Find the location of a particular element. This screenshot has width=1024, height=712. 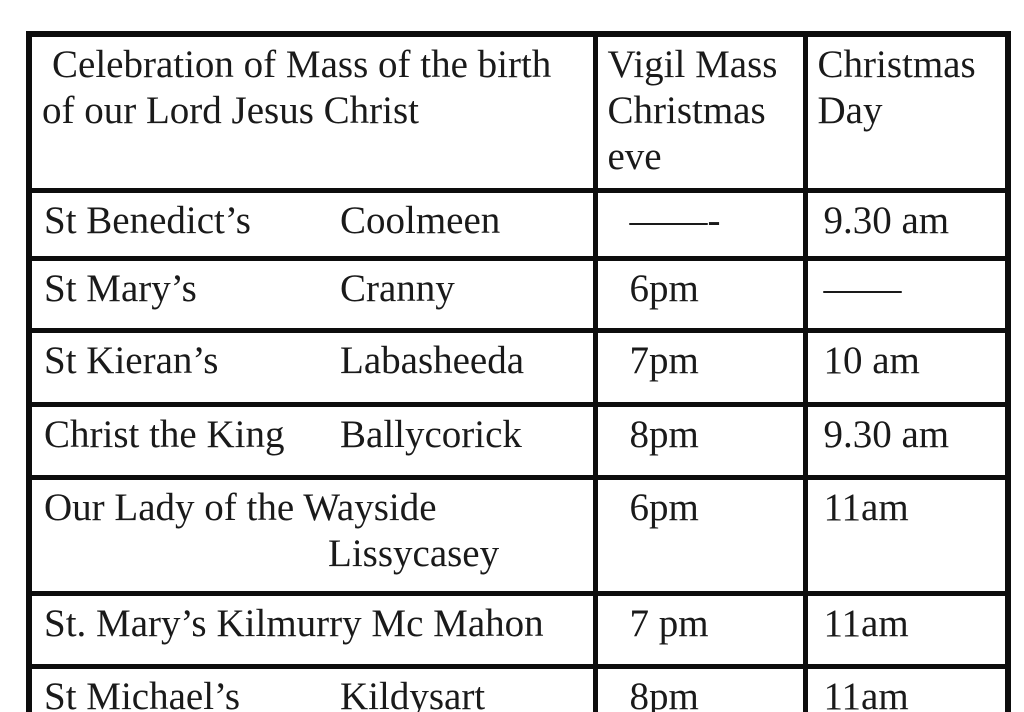

church-name: St. Mary’s is located at coordinates (125, 623).